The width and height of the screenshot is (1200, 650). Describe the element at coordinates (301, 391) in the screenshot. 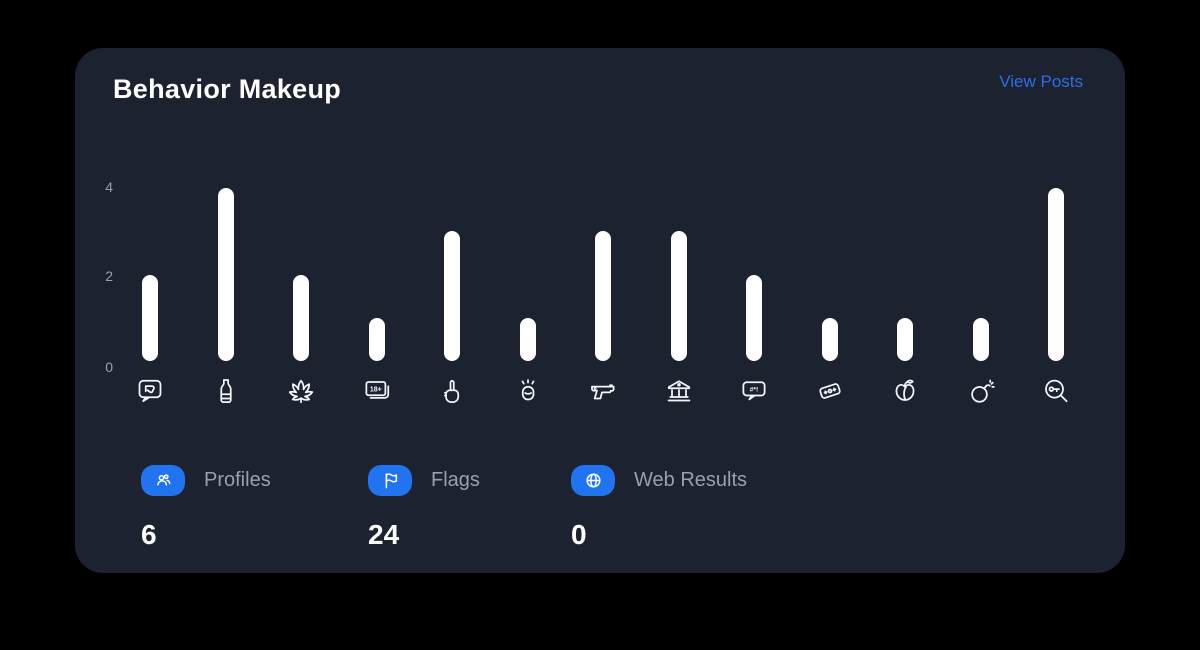

I see `cannabis-leaf-icon` at that location.